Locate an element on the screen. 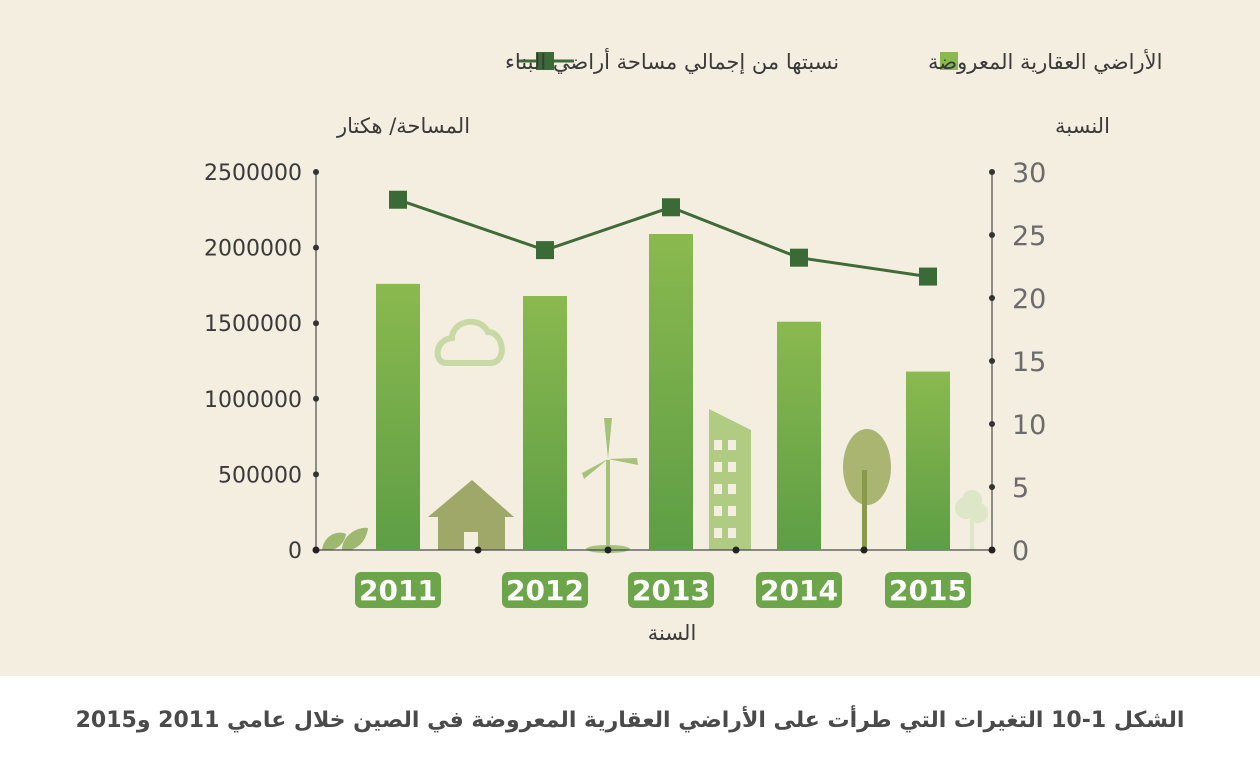 The width and height of the screenshot is (1260, 764). wind-turbine-icon is located at coordinates (610, 485).